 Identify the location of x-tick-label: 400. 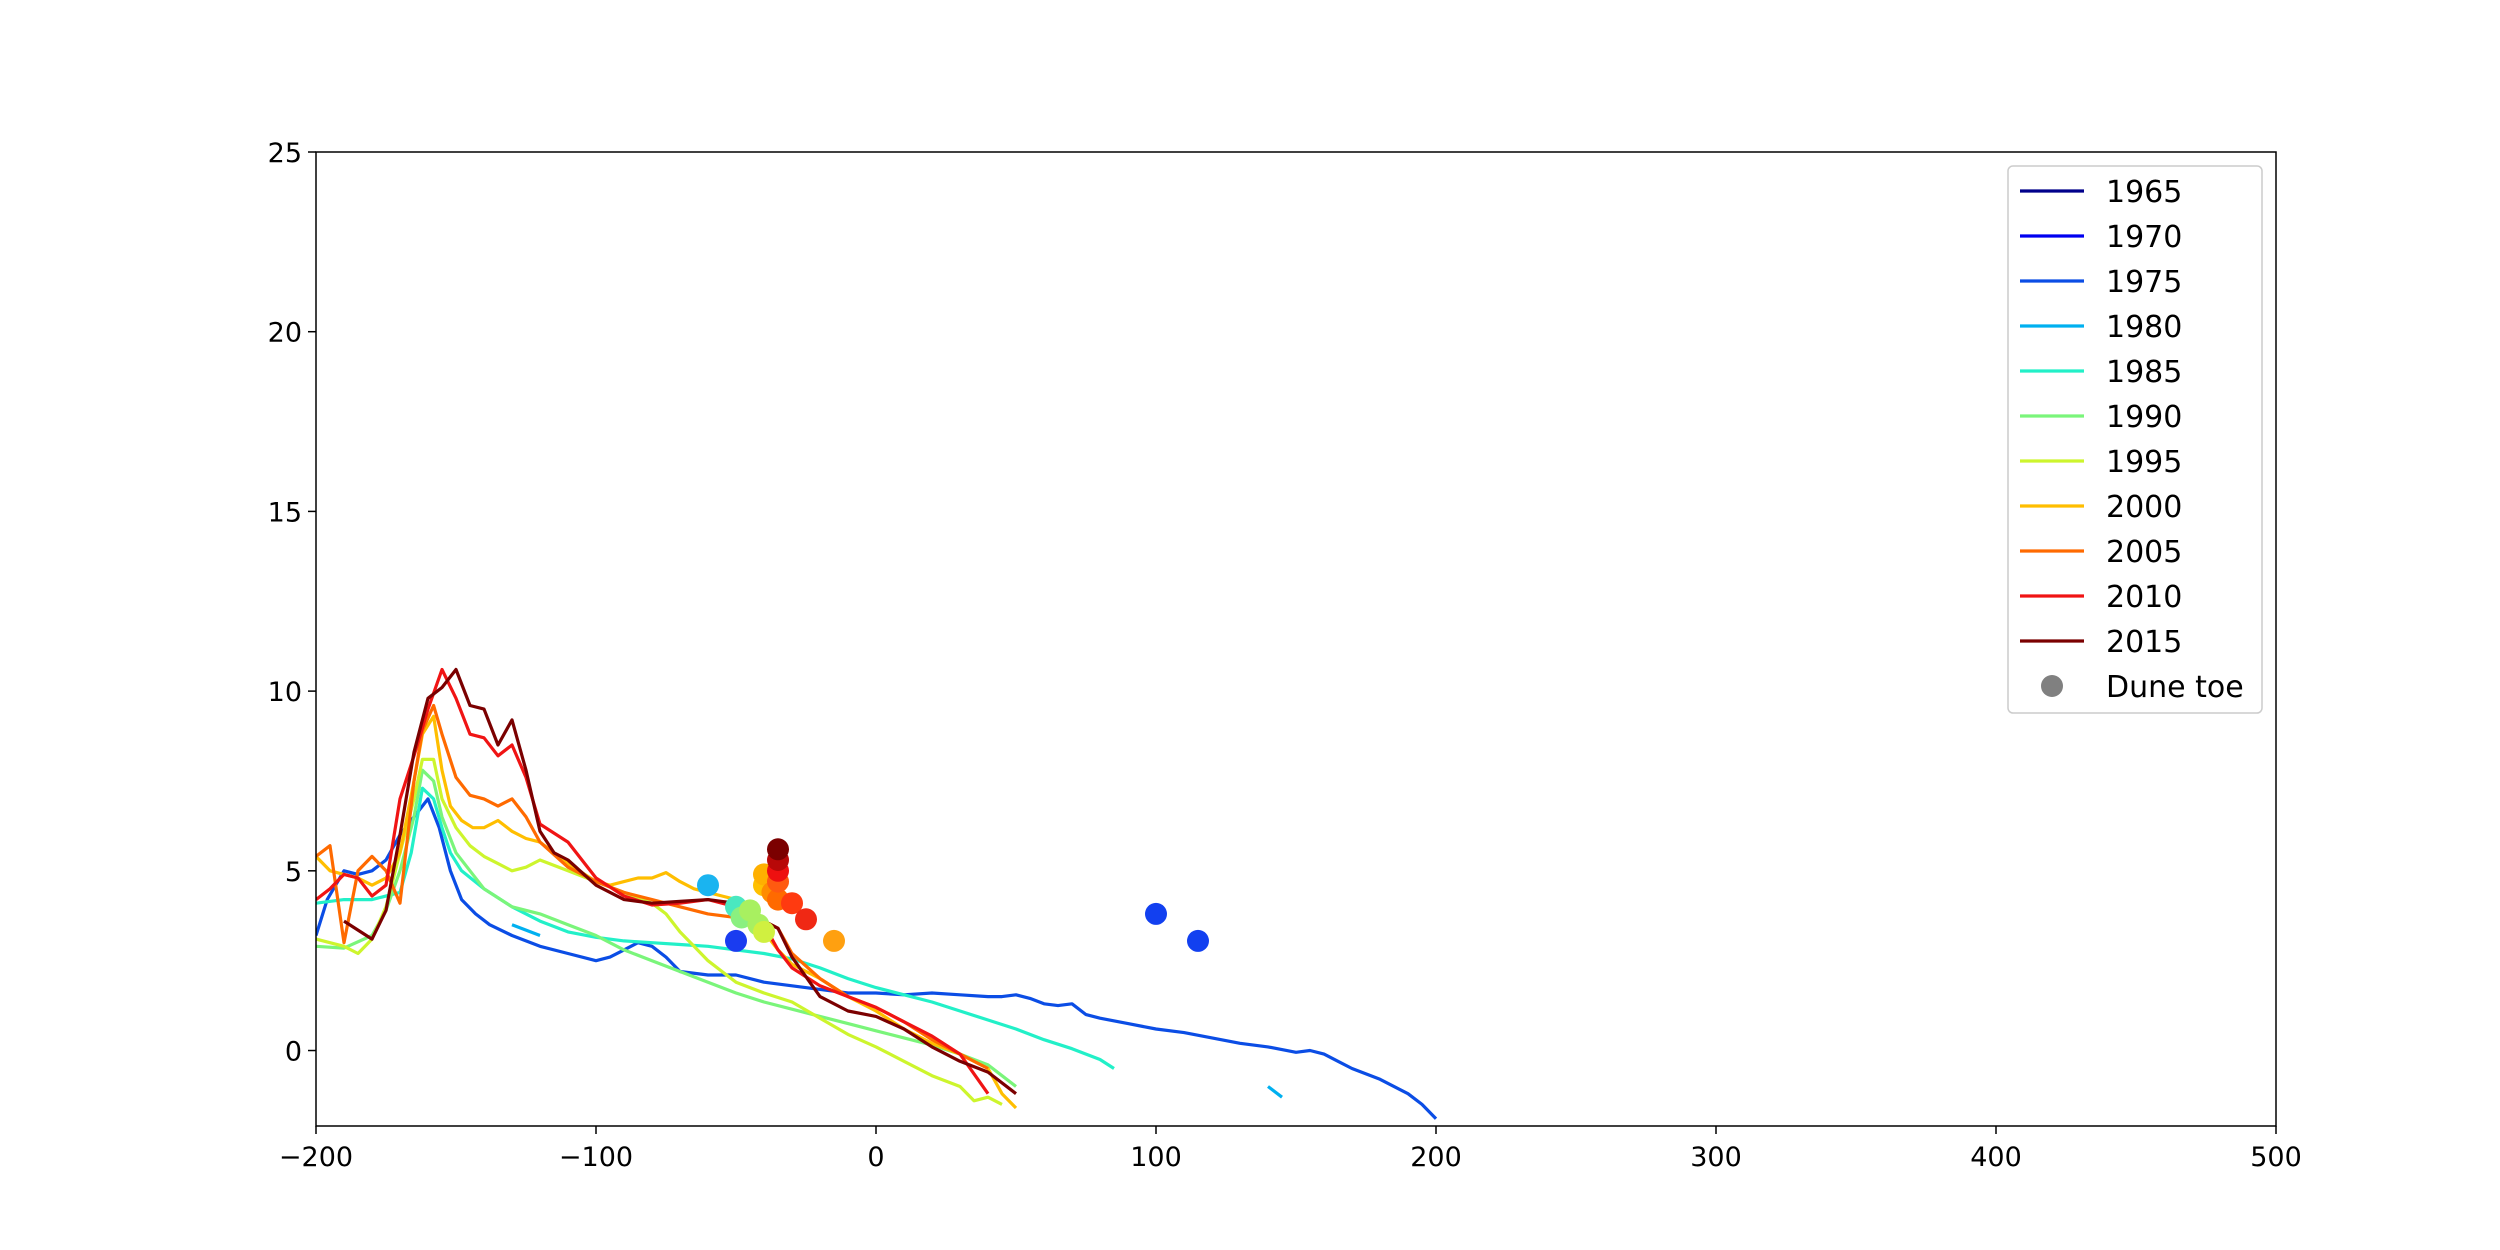
(1996, 1157).